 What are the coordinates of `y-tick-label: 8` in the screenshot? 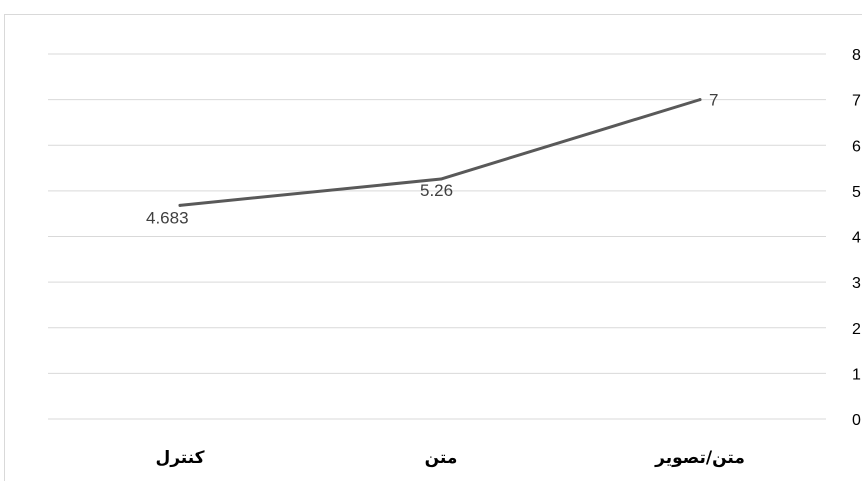 It's located at (856, 55).